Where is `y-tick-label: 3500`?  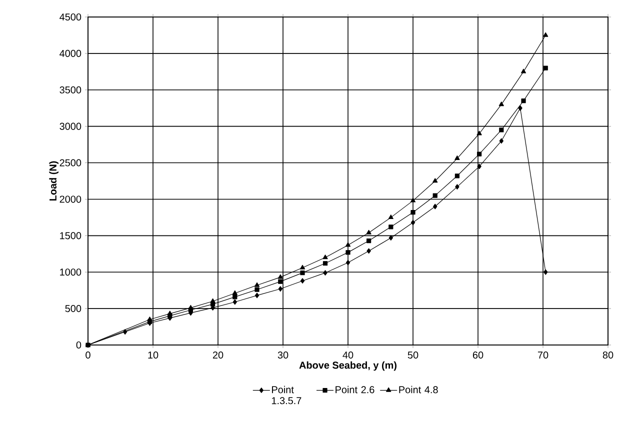
y-tick-label: 3500 is located at coordinates (71, 90).